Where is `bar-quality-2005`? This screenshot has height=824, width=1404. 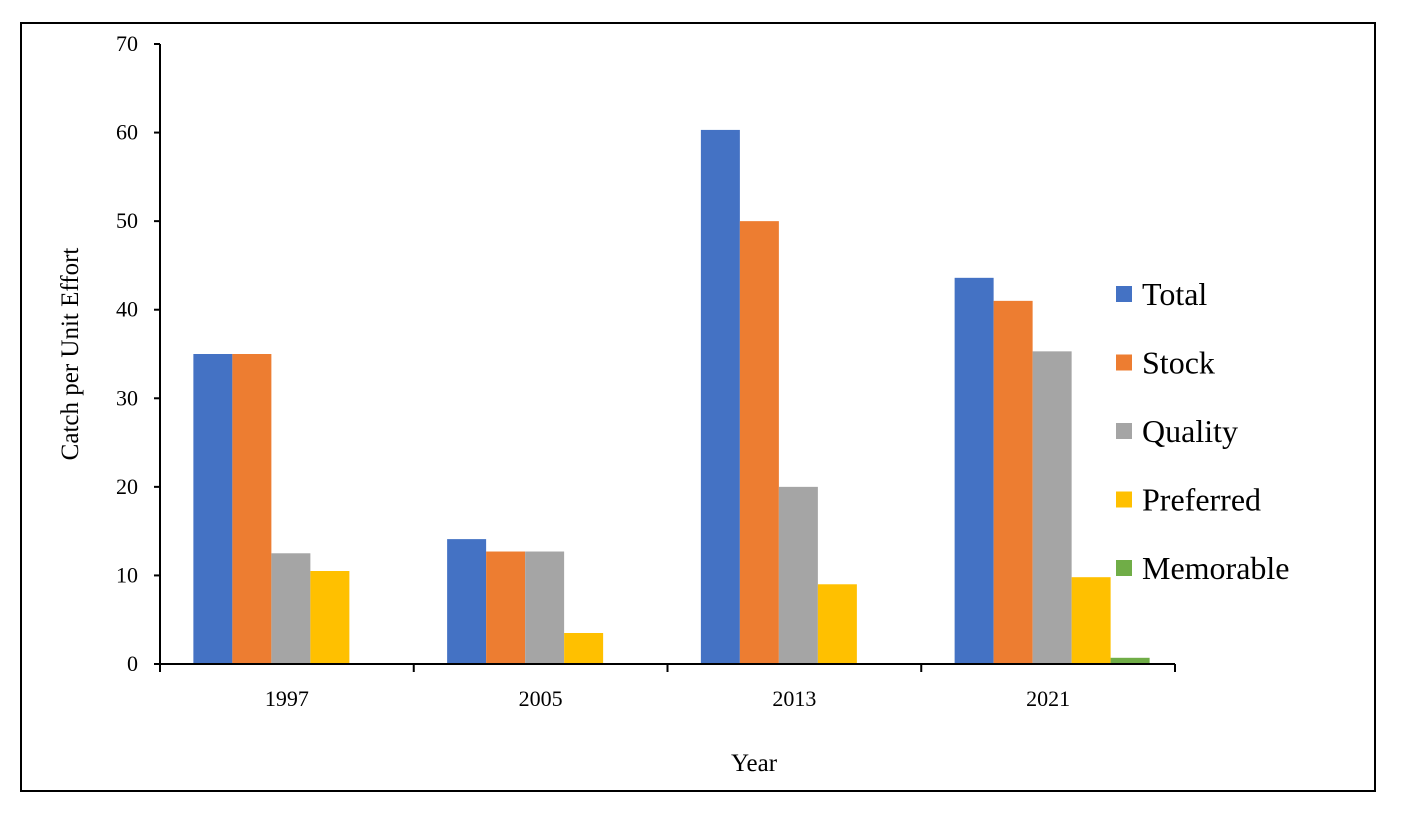 bar-quality-2005 is located at coordinates (545, 607).